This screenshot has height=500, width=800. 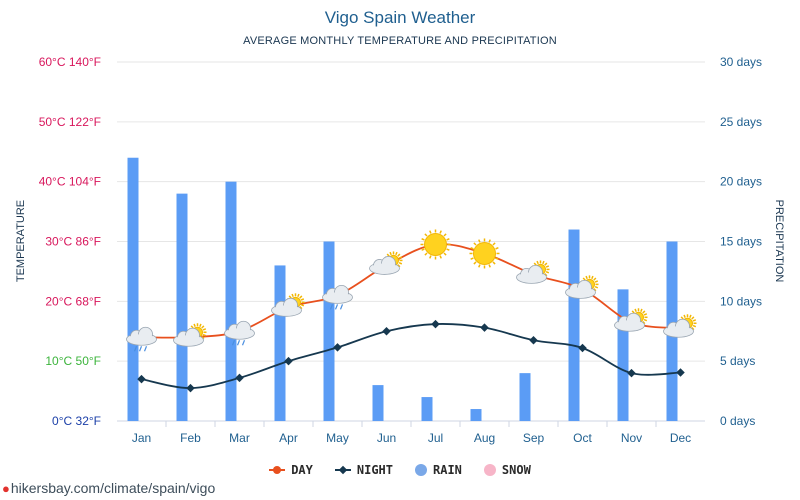 I want to click on chart-title: Vigo Spain Weather, so click(x=400, y=17).